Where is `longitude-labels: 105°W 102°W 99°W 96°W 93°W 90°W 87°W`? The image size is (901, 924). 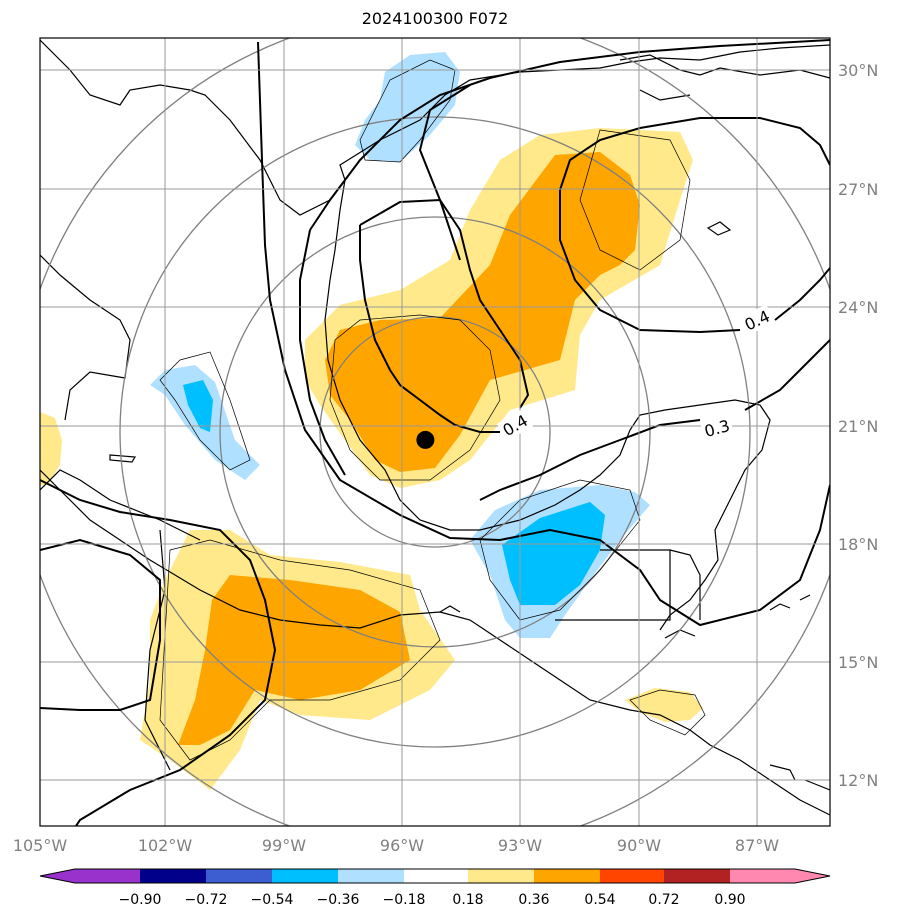
longitude-labels: 105°W 102°W 99°W 96°W 93°W 90°W 87°W is located at coordinates (396, 845).